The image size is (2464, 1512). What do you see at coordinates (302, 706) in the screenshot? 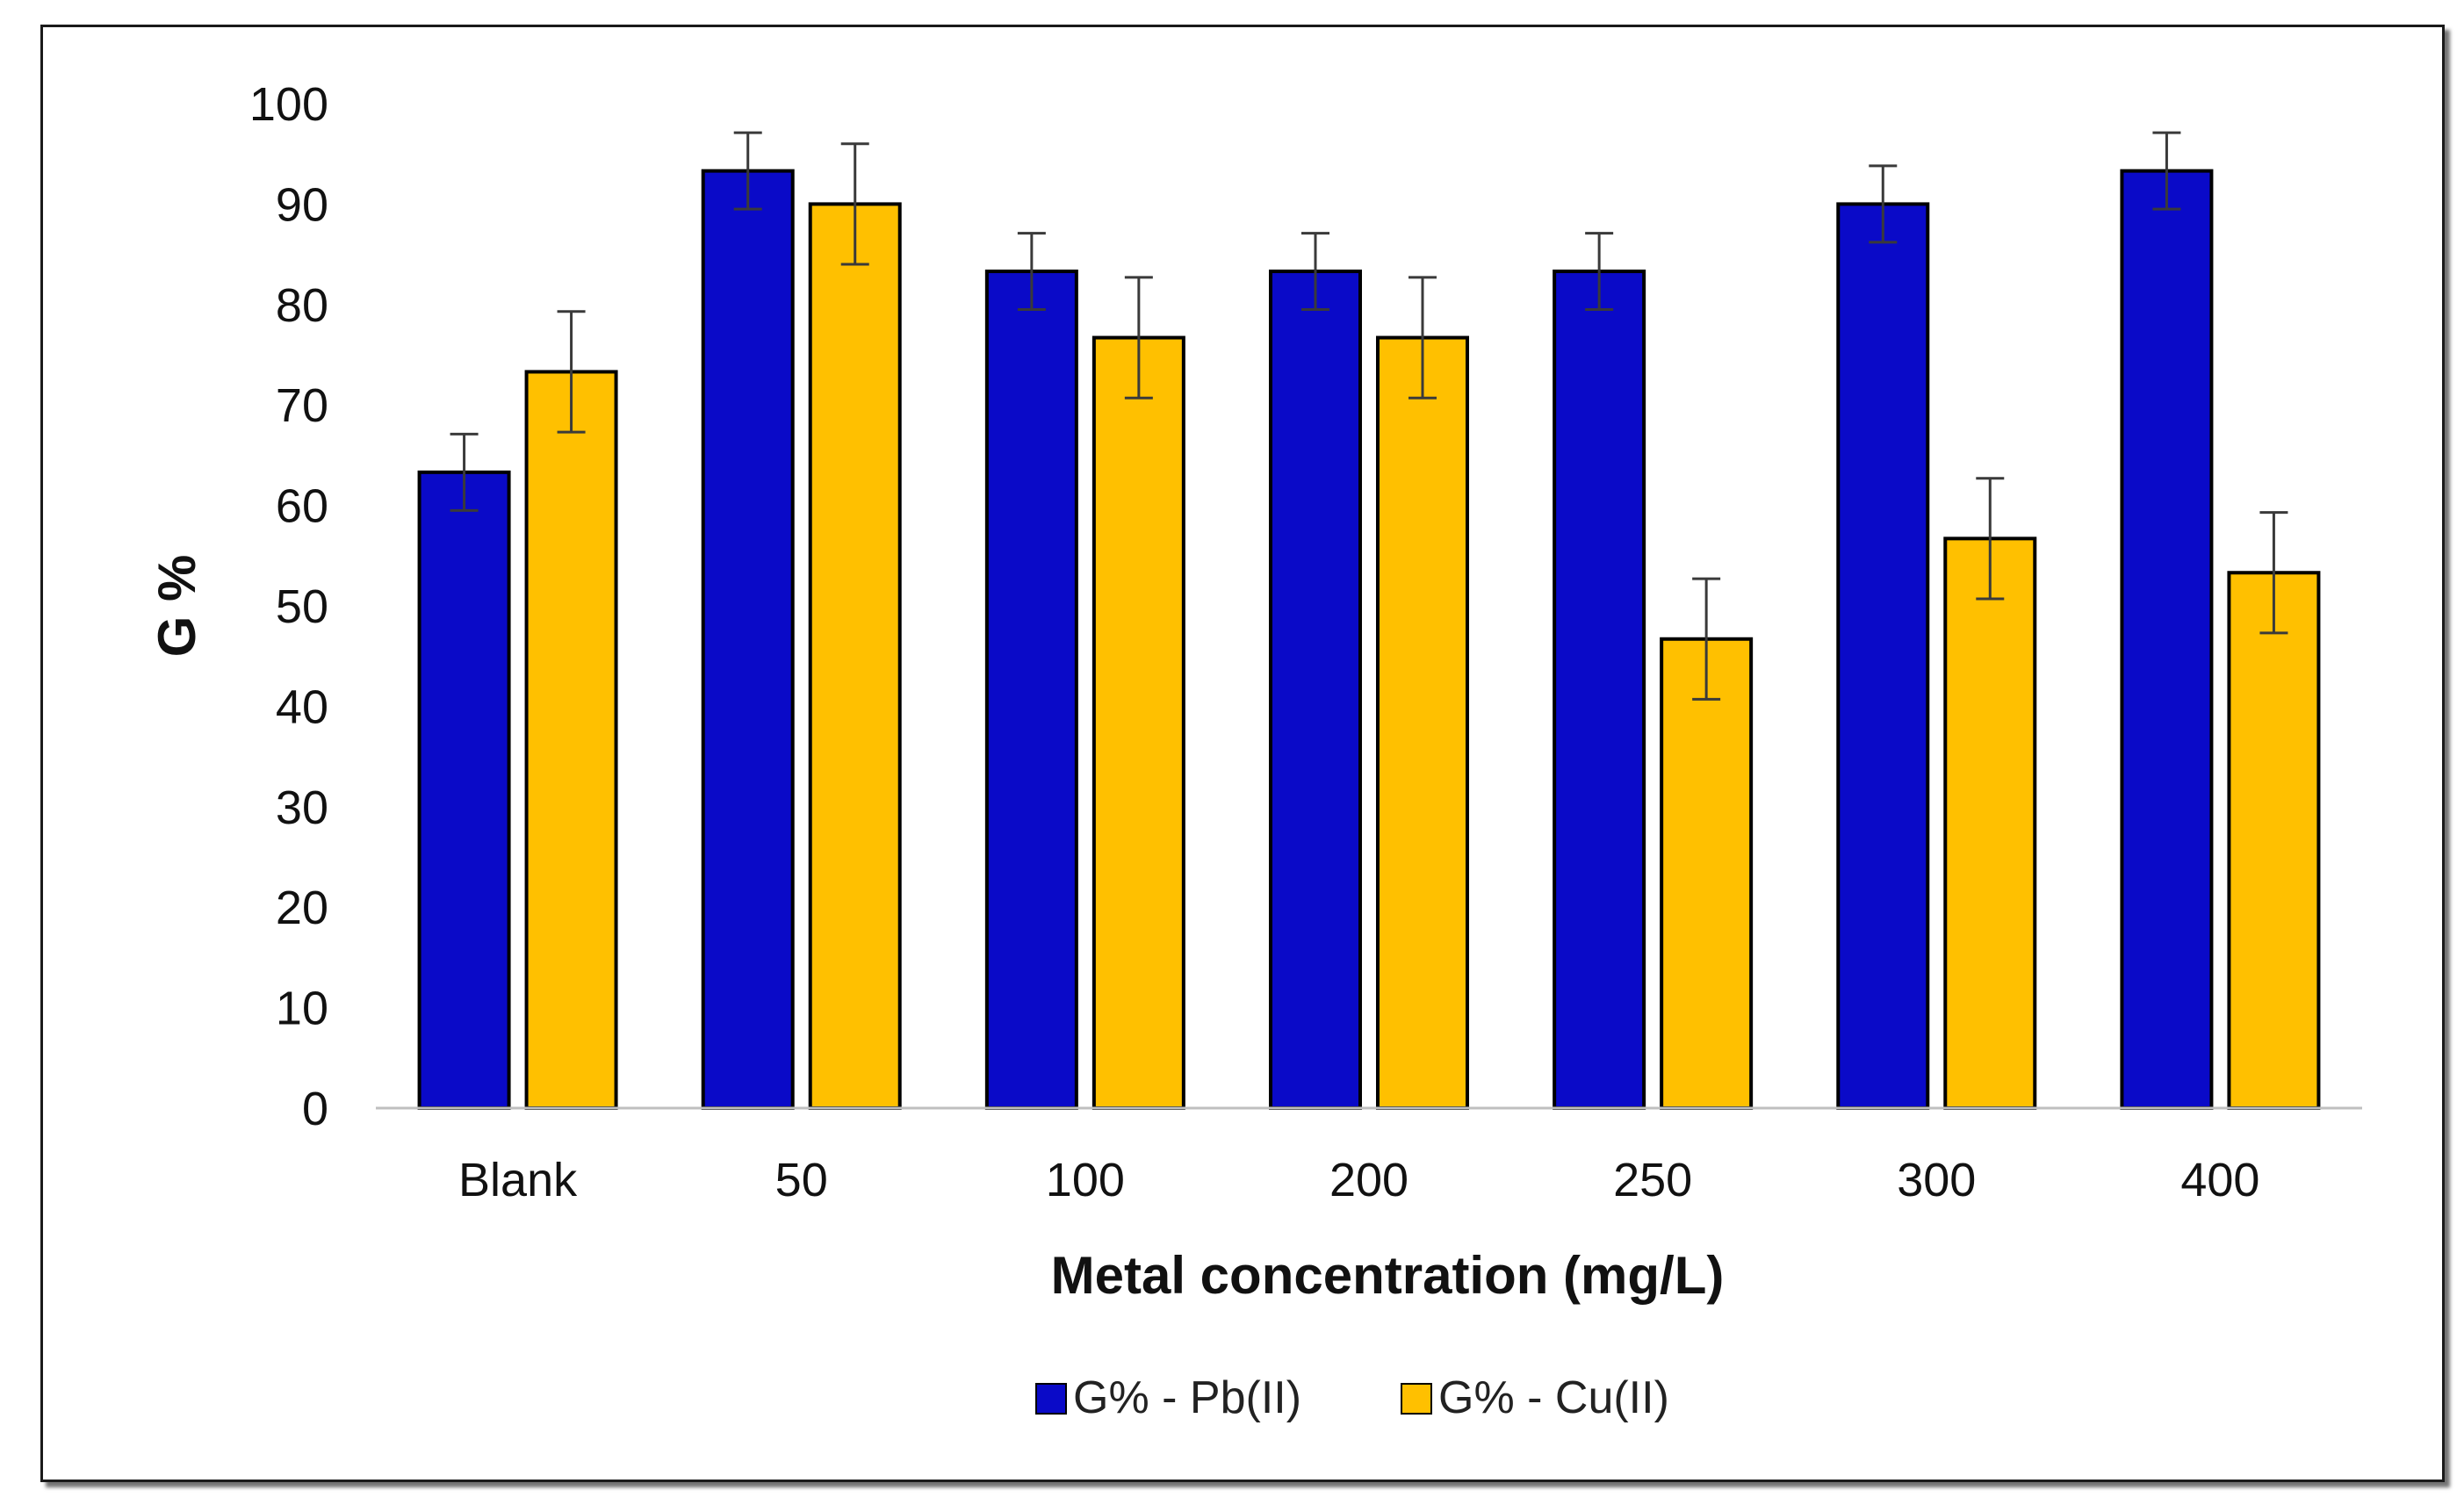
I see `y-tick-label: 40` at bounding box center [302, 706].